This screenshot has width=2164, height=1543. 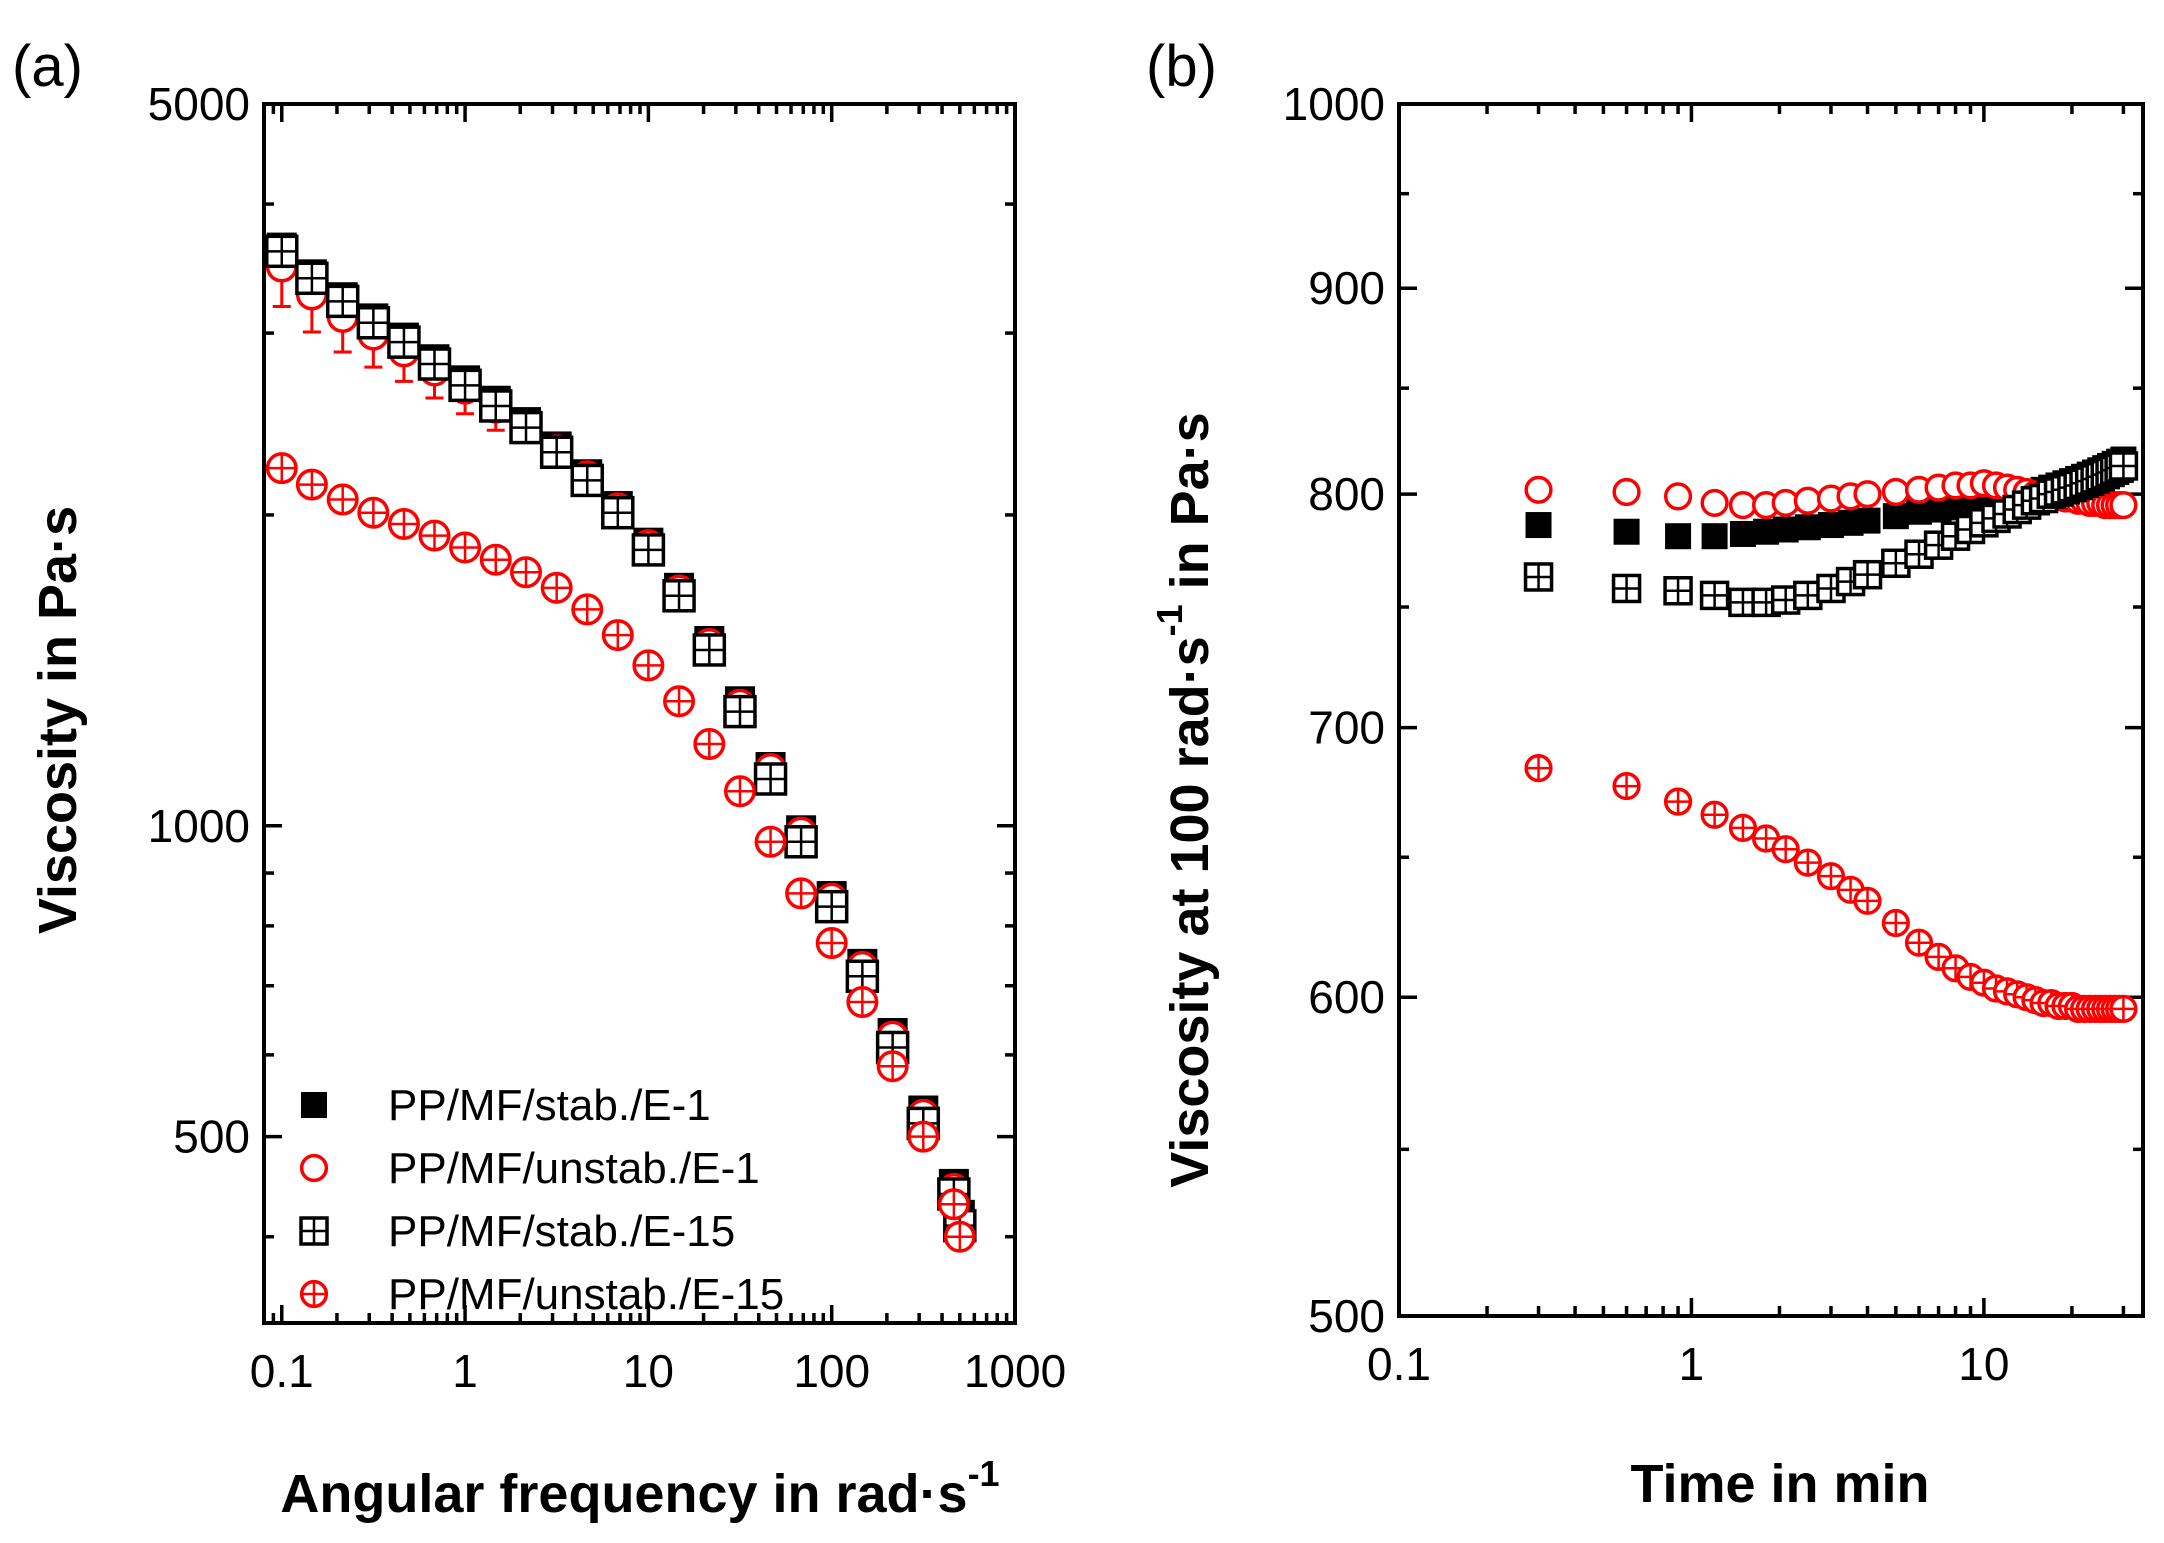 What do you see at coordinates (1346, 997) in the screenshot?
I see `y-tick-label: 600` at bounding box center [1346, 997].